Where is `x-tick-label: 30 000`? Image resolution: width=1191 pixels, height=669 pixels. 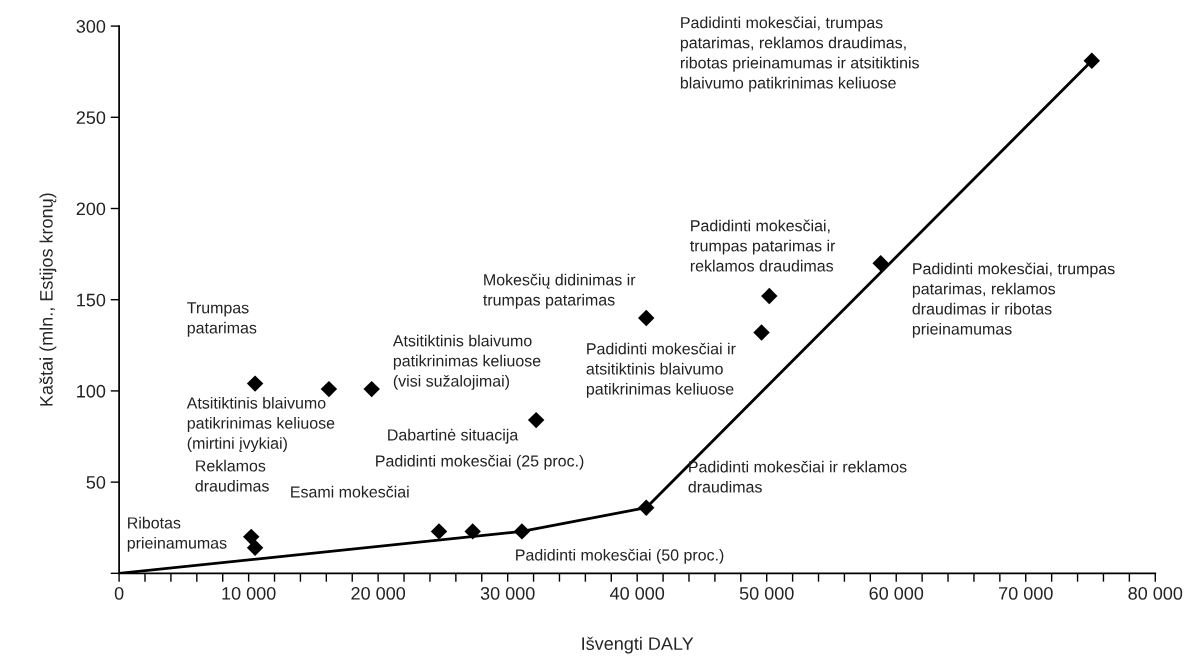 x-tick-label: 30 000 is located at coordinates (507, 593).